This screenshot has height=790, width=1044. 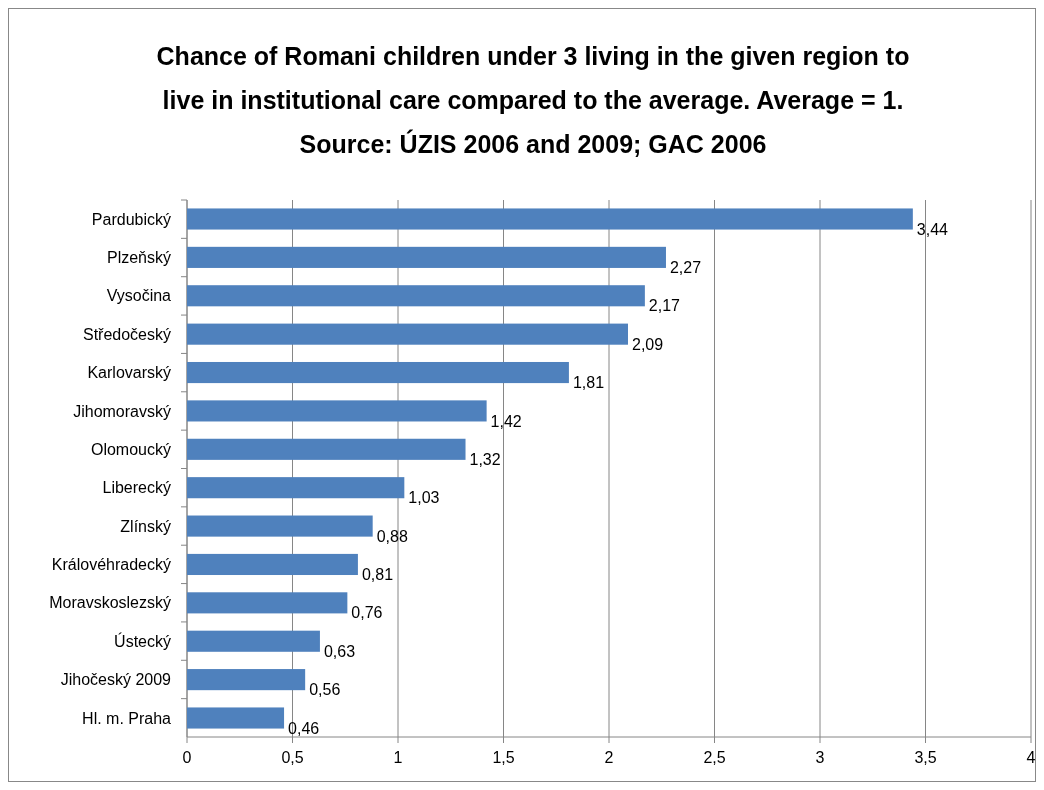 I want to click on y-tick-label: Liberecký, so click(x=136, y=488).